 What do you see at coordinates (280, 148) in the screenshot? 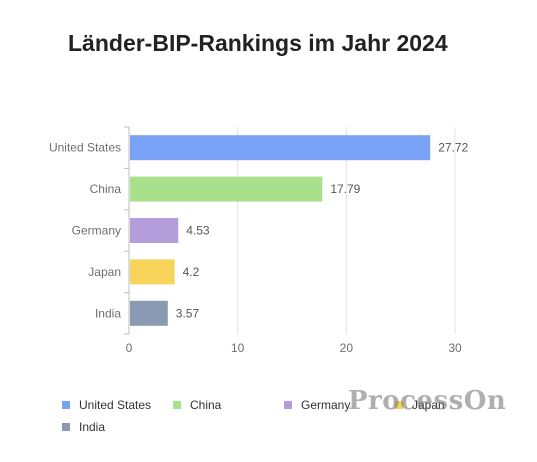
I see `bar-united-states` at bounding box center [280, 148].